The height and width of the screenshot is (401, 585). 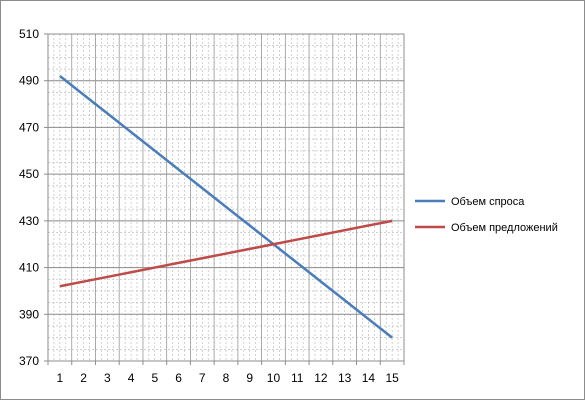 I want to click on x-tick-label: 3, so click(x=107, y=378).